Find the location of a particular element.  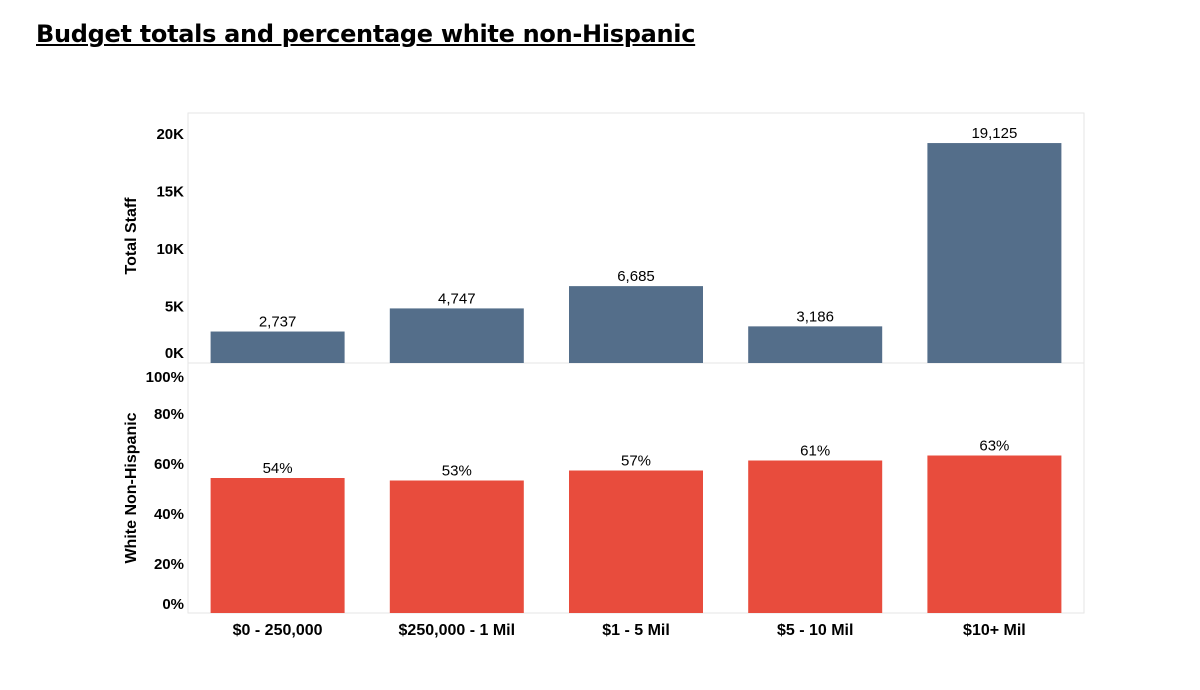

x-tick-label: $0 - 250,000 is located at coordinates (278, 630).